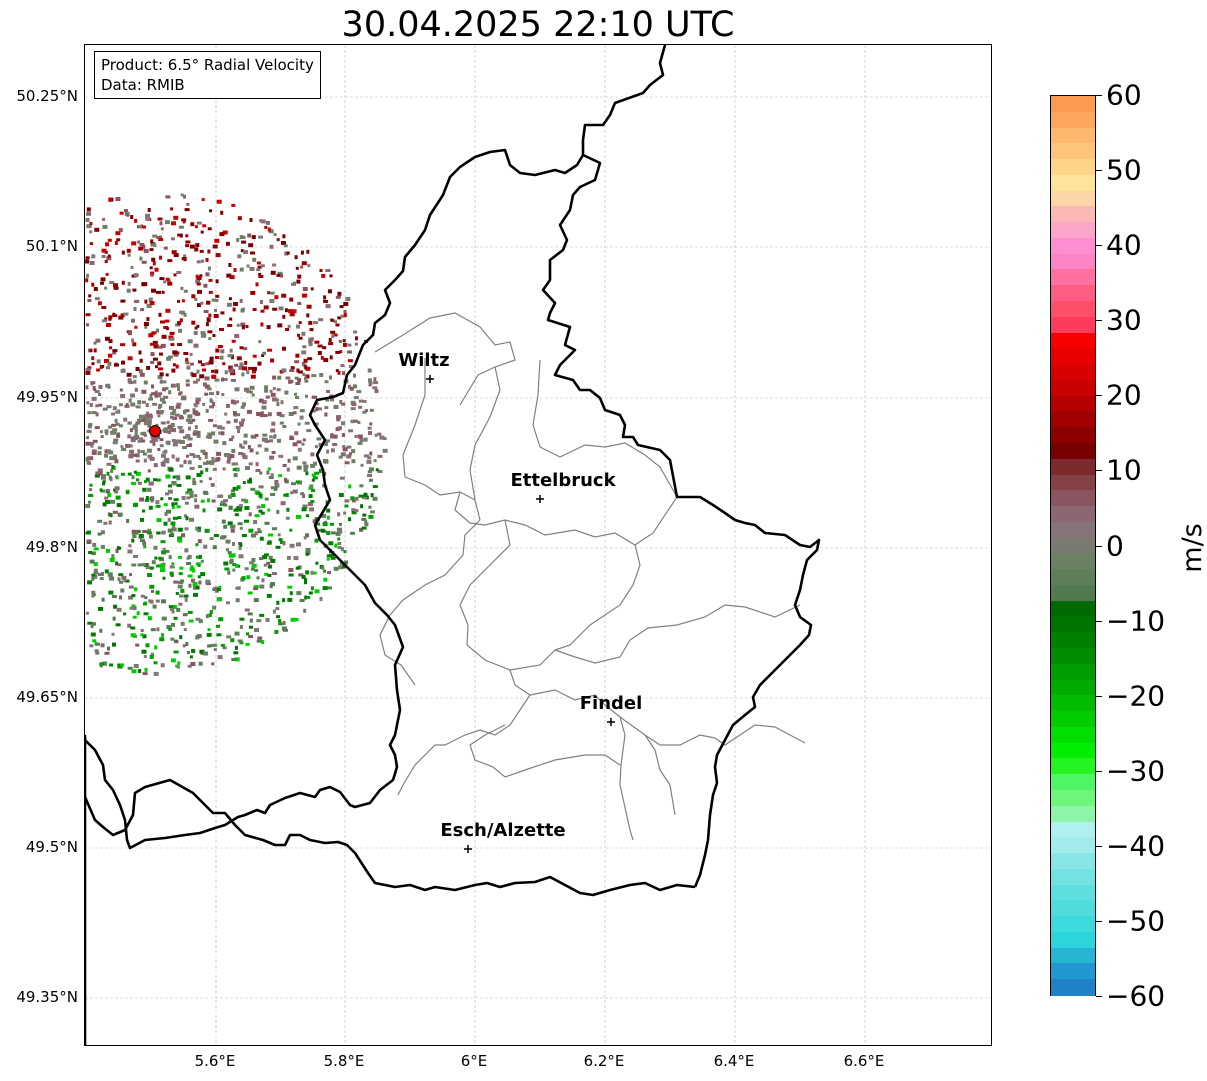 This screenshot has height=1081, width=1207. Describe the element at coordinates (538, 25) in the screenshot. I see `map-title: 30.04.2025 22:10 UTC` at that location.